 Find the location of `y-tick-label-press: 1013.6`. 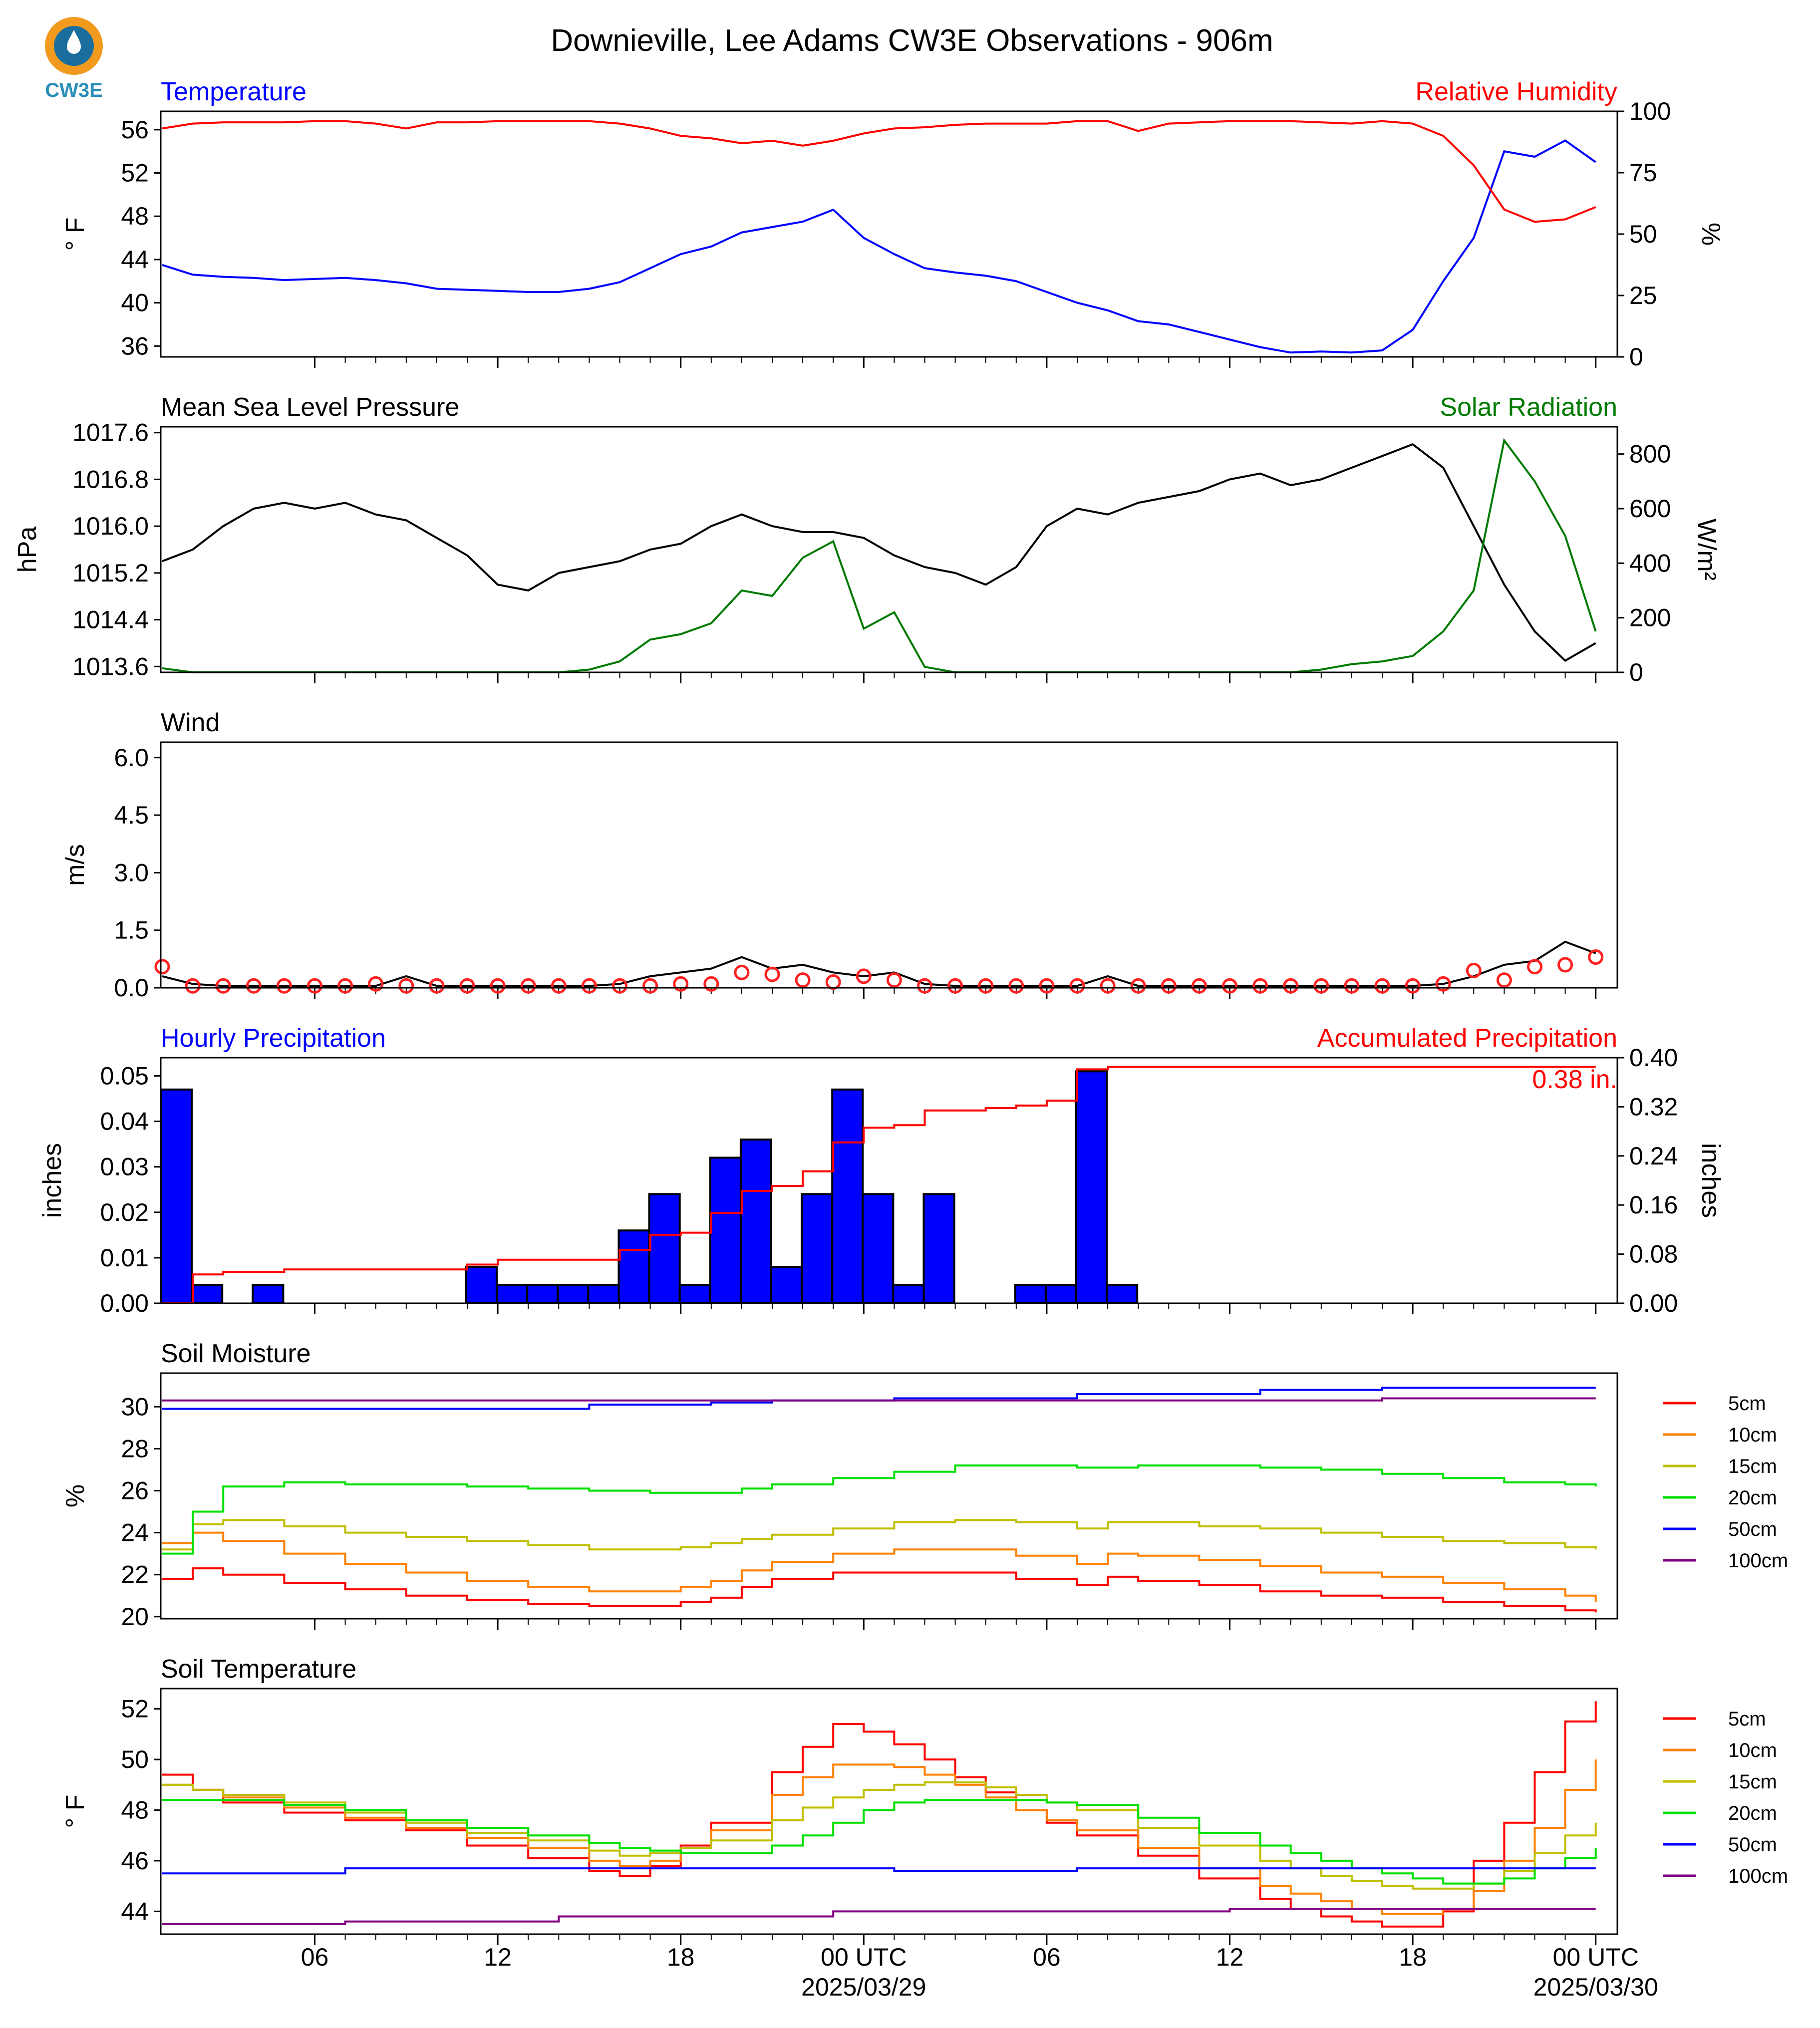

y-tick-label-press: 1013.6 is located at coordinates (110, 666).